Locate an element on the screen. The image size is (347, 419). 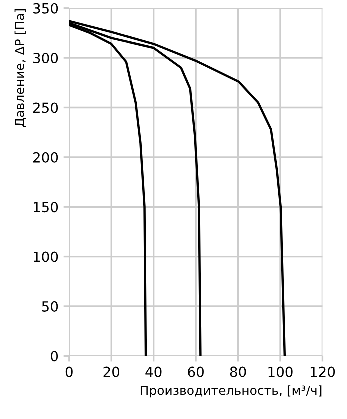
y-tick-label: 300 is located at coordinates (46, 58).